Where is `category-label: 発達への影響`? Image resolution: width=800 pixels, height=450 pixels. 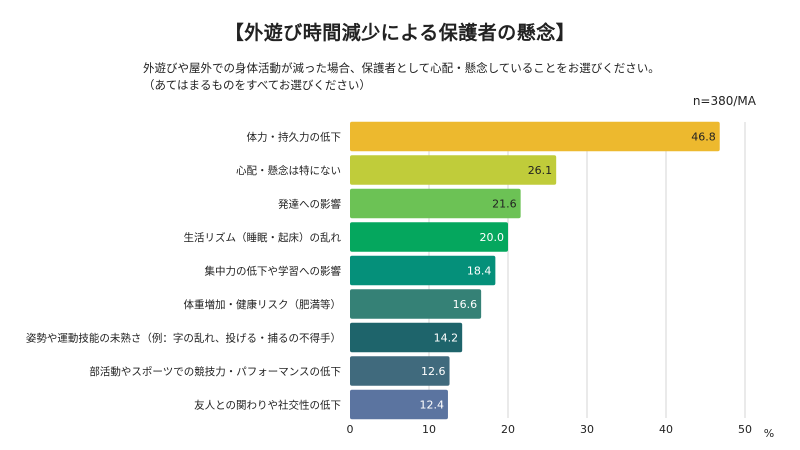
category-label: 発達への影響 is located at coordinates (309, 204).